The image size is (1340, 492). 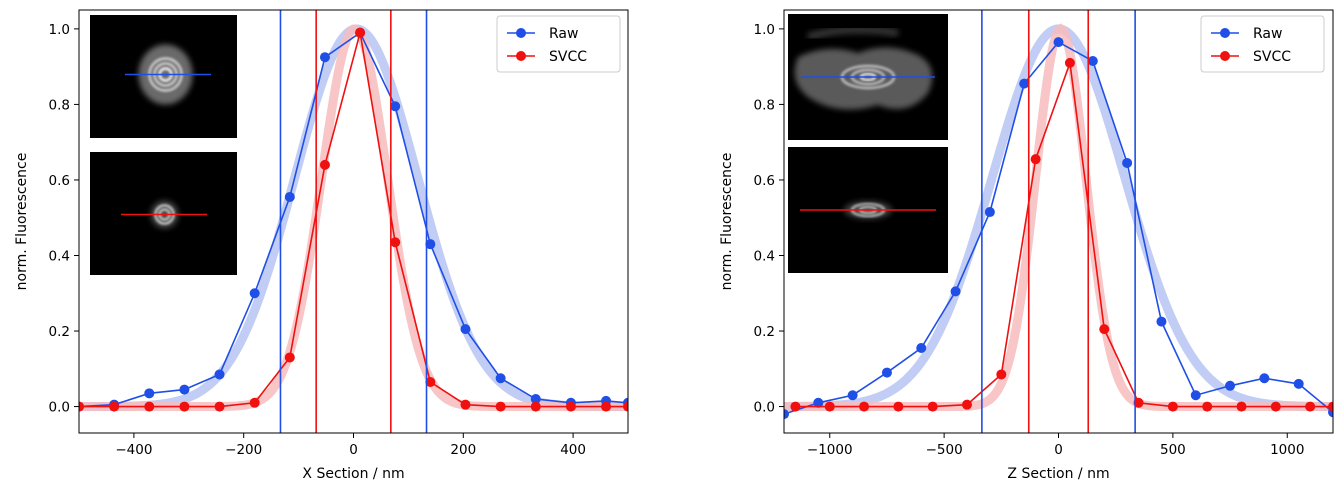 What do you see at coordinates (133, 450) in the screenshot?
I see `x-tick-label: −400` at bounding box center [133, 450].